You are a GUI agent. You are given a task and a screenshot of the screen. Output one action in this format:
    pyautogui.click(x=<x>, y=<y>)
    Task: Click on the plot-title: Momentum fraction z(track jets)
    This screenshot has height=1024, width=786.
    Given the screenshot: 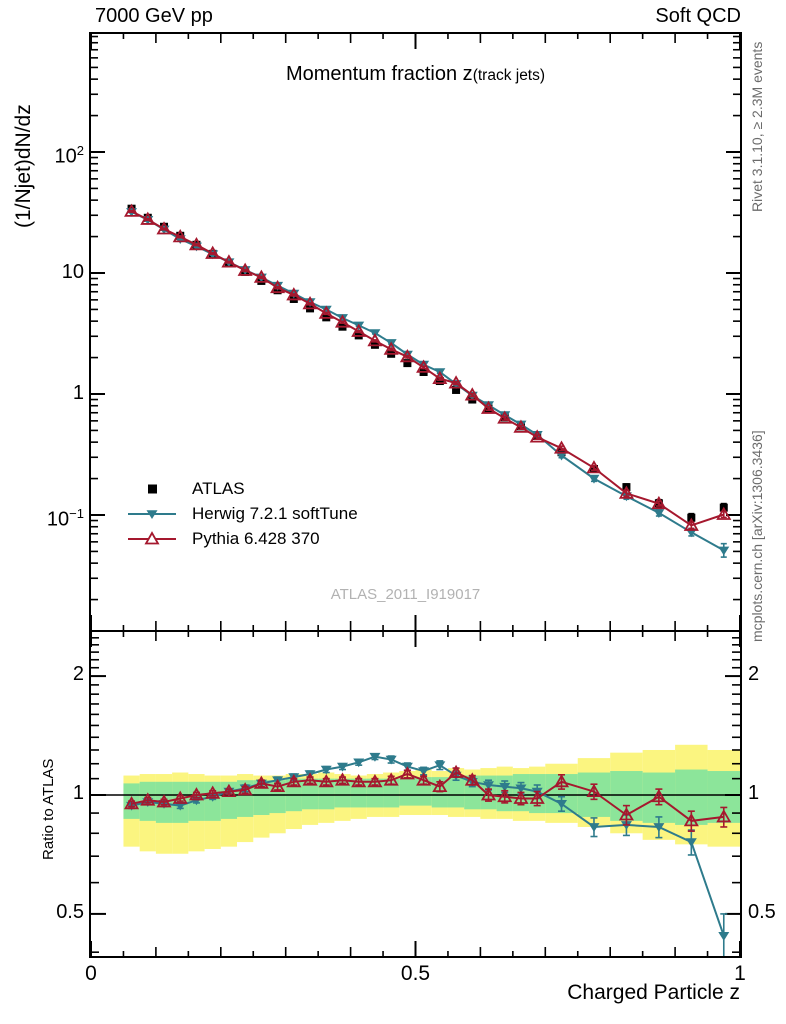 What is the action you would take?
    pyautogui.click(x=415, y=74)
    